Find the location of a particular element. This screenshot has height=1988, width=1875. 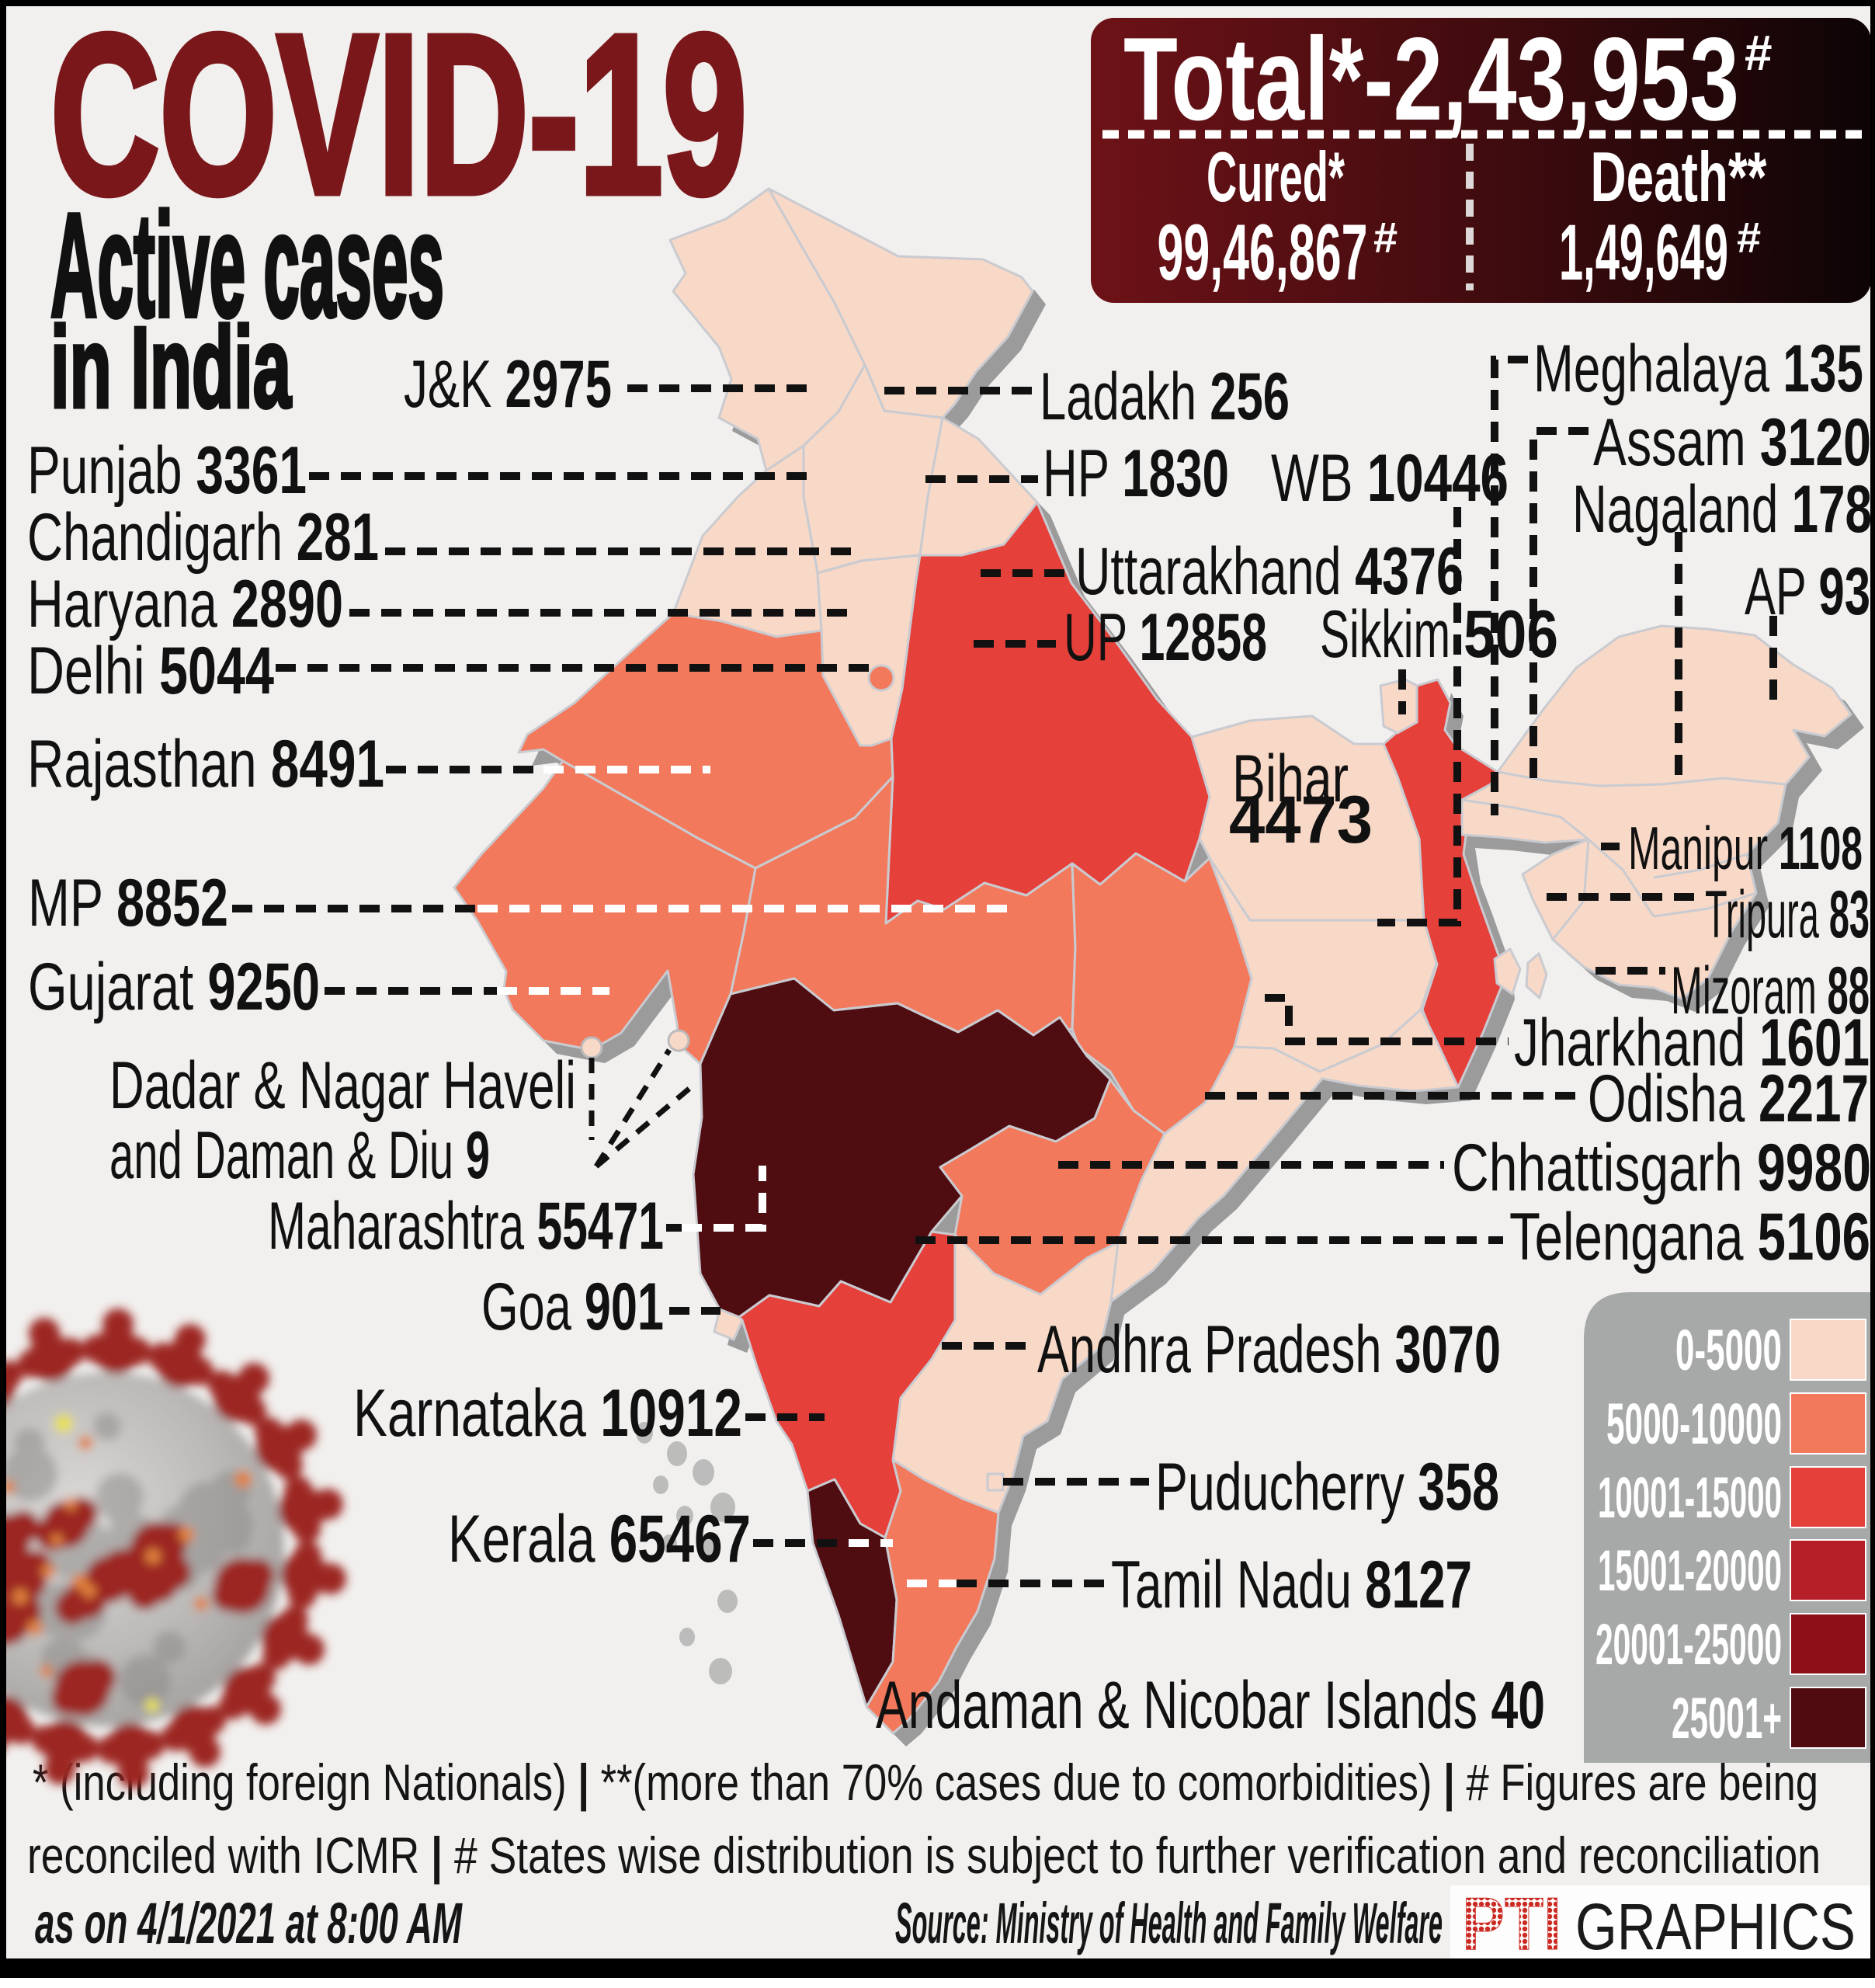

svg-text: Sikkim is located at coordinates (1385, 634).